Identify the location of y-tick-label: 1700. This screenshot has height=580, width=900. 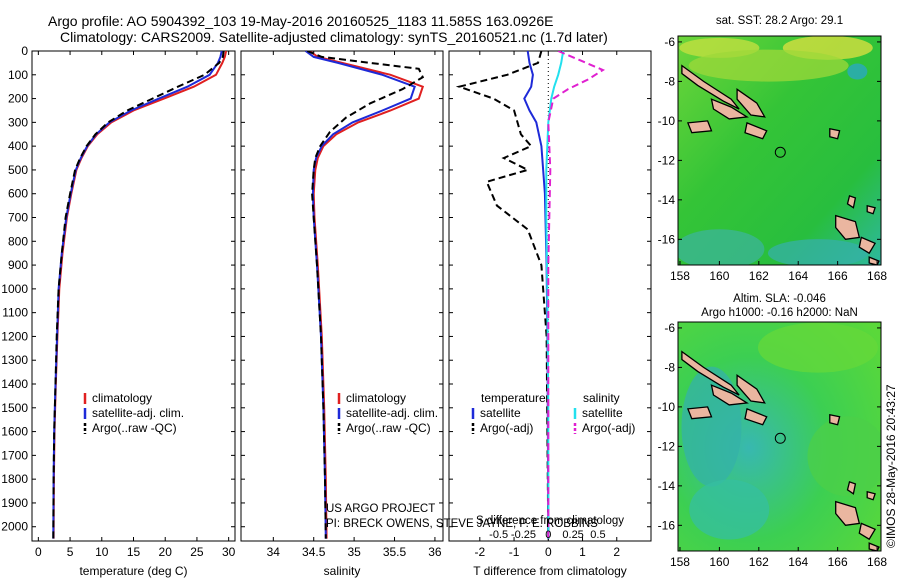
(14, 455).